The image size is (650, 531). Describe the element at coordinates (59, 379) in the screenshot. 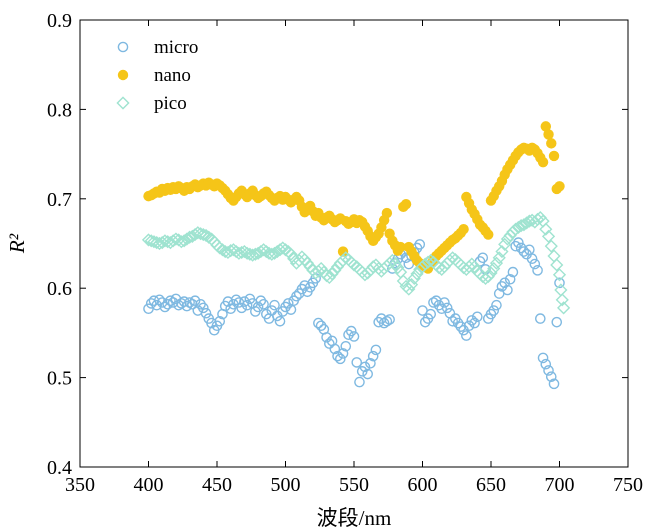

I see `y-tick-label: 0.5` at that location.